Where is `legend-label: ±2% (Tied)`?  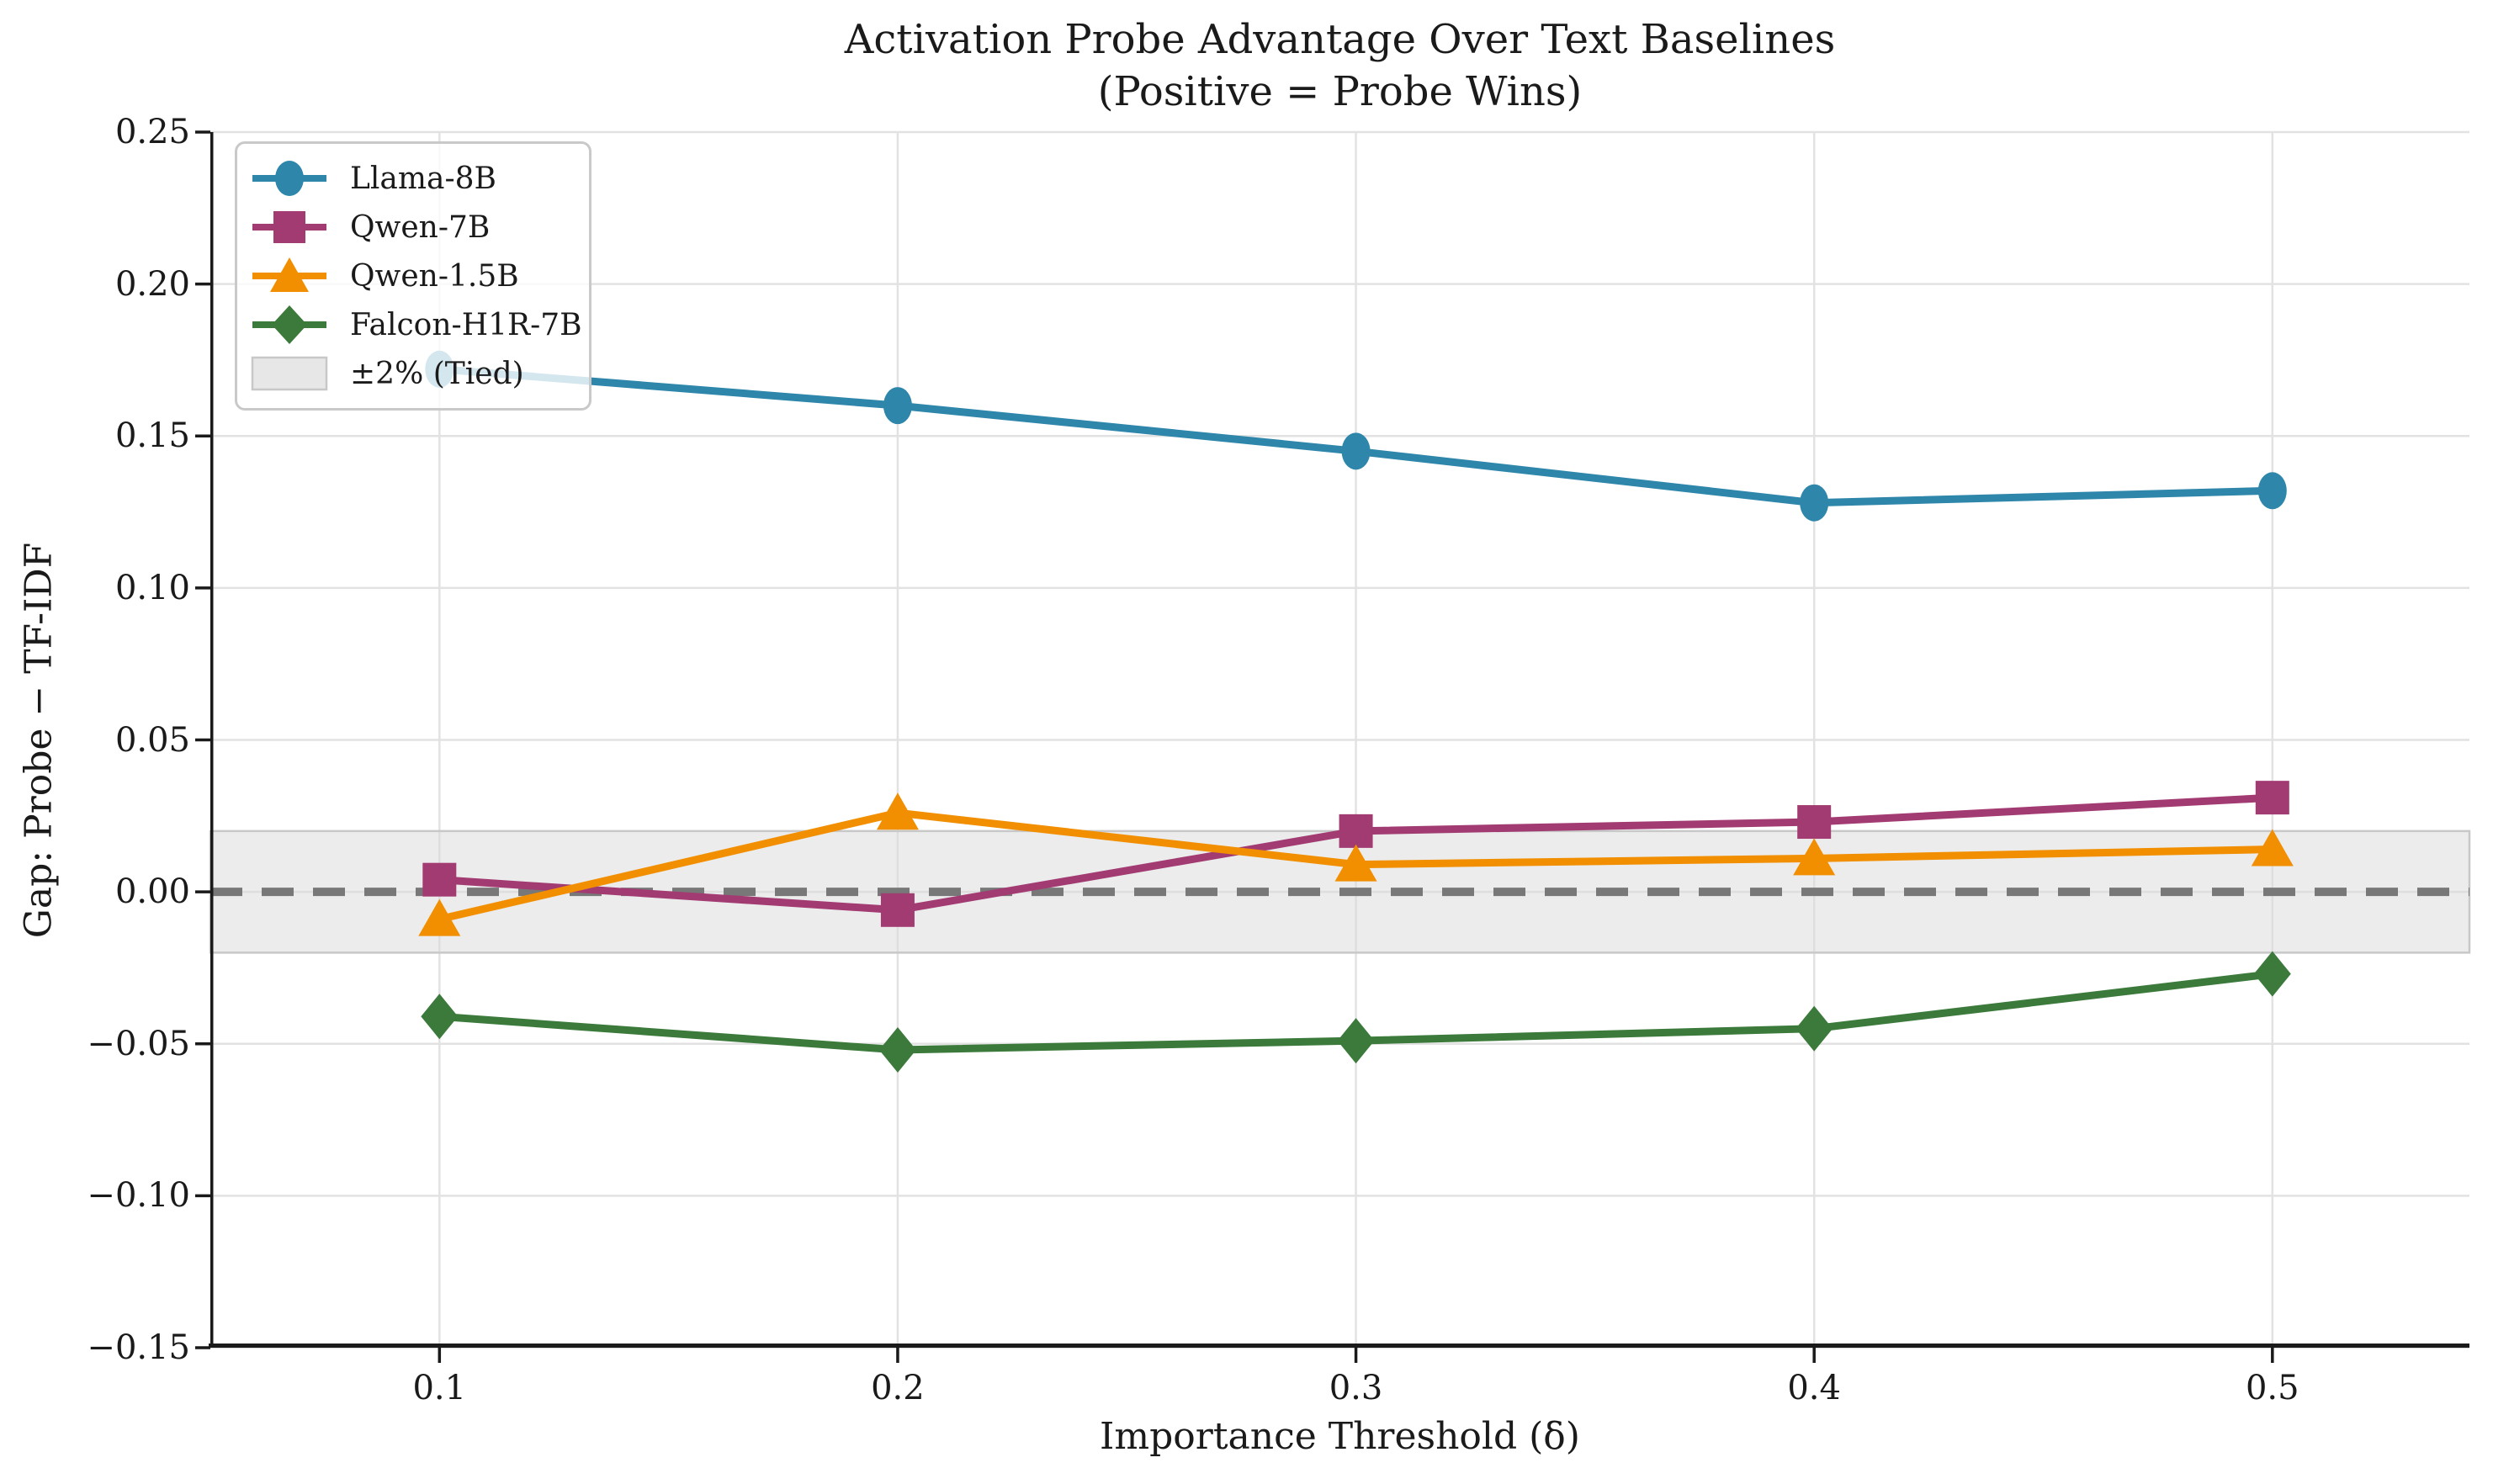
legend-label: ±2% (Tied) is located at coordinates (437, 373).